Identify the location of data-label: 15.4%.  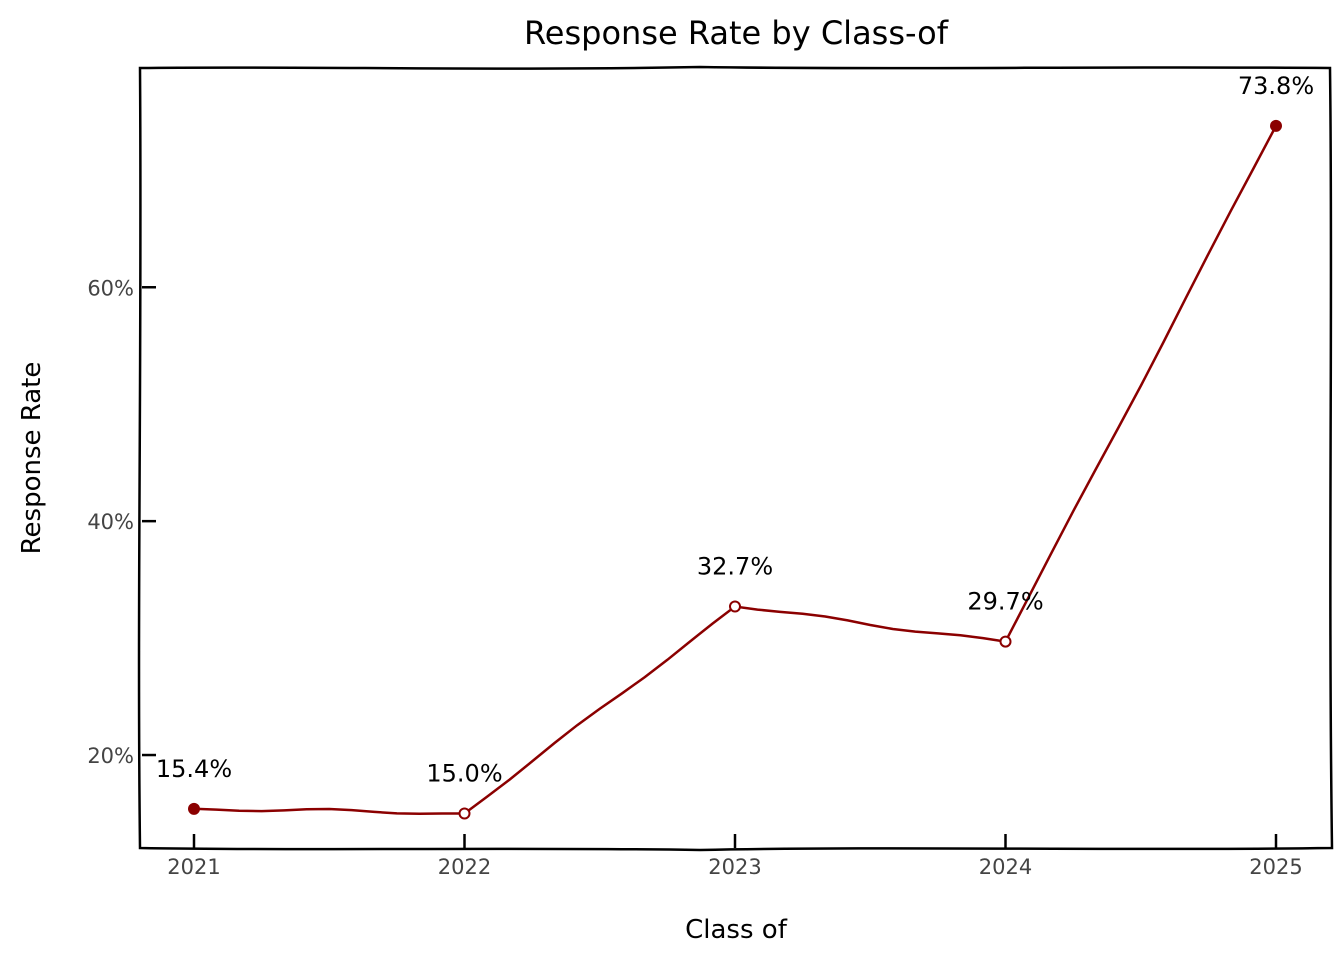
(194, 769).